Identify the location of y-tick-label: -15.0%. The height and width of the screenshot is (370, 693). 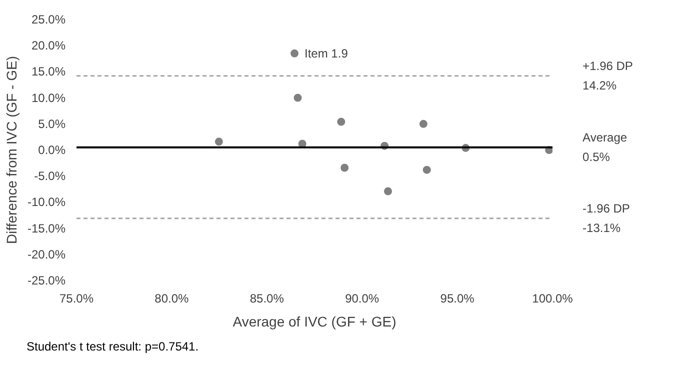
(46, 228).